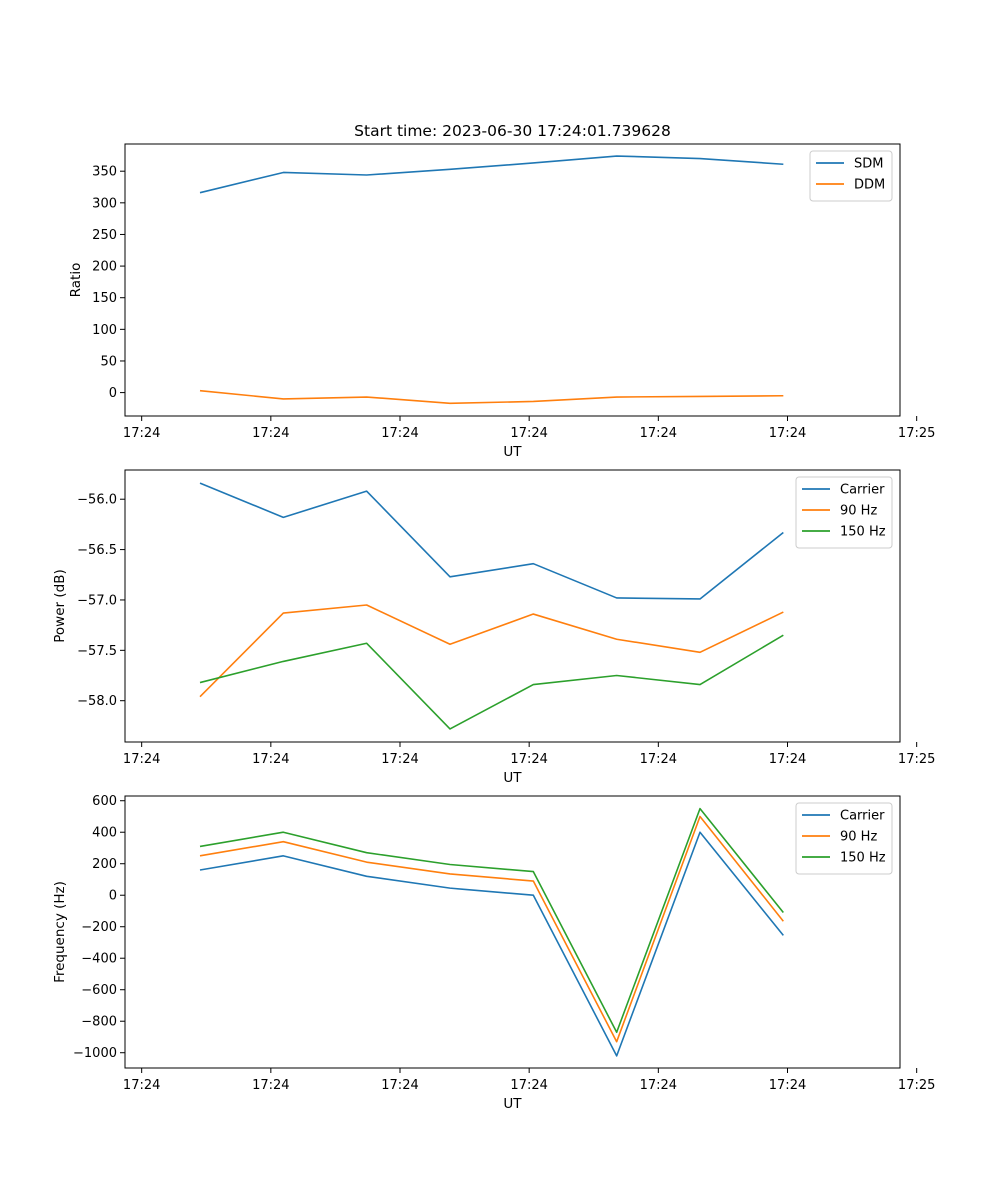 Image resolution: width=1000 pixels, height=1200 pixels. What do you see at coordinates (868, 164) in the screenshot?
I see `ratio-legend-sdm-label: SDM` at bounding box center [868, 164].